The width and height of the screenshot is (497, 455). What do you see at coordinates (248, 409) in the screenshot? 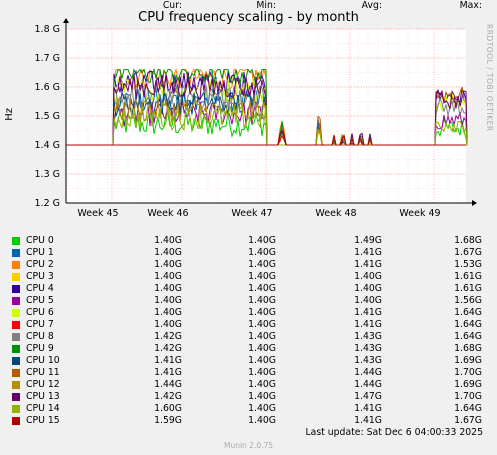
I see `legend-row: CPU 14 1.60G 1.40G 1.41G 1.64G` at bounding box center [248, 409].